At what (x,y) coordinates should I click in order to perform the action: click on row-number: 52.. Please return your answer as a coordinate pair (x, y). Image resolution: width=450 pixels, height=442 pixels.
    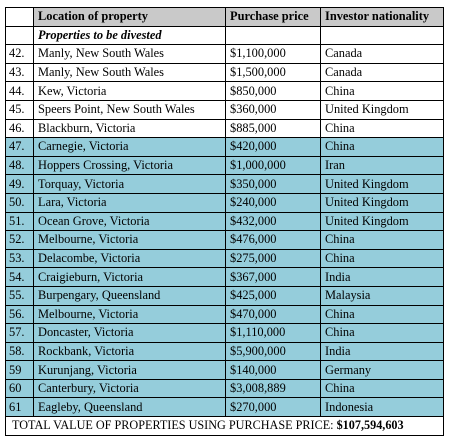
    Looking at the image, I should click on (19, 240).